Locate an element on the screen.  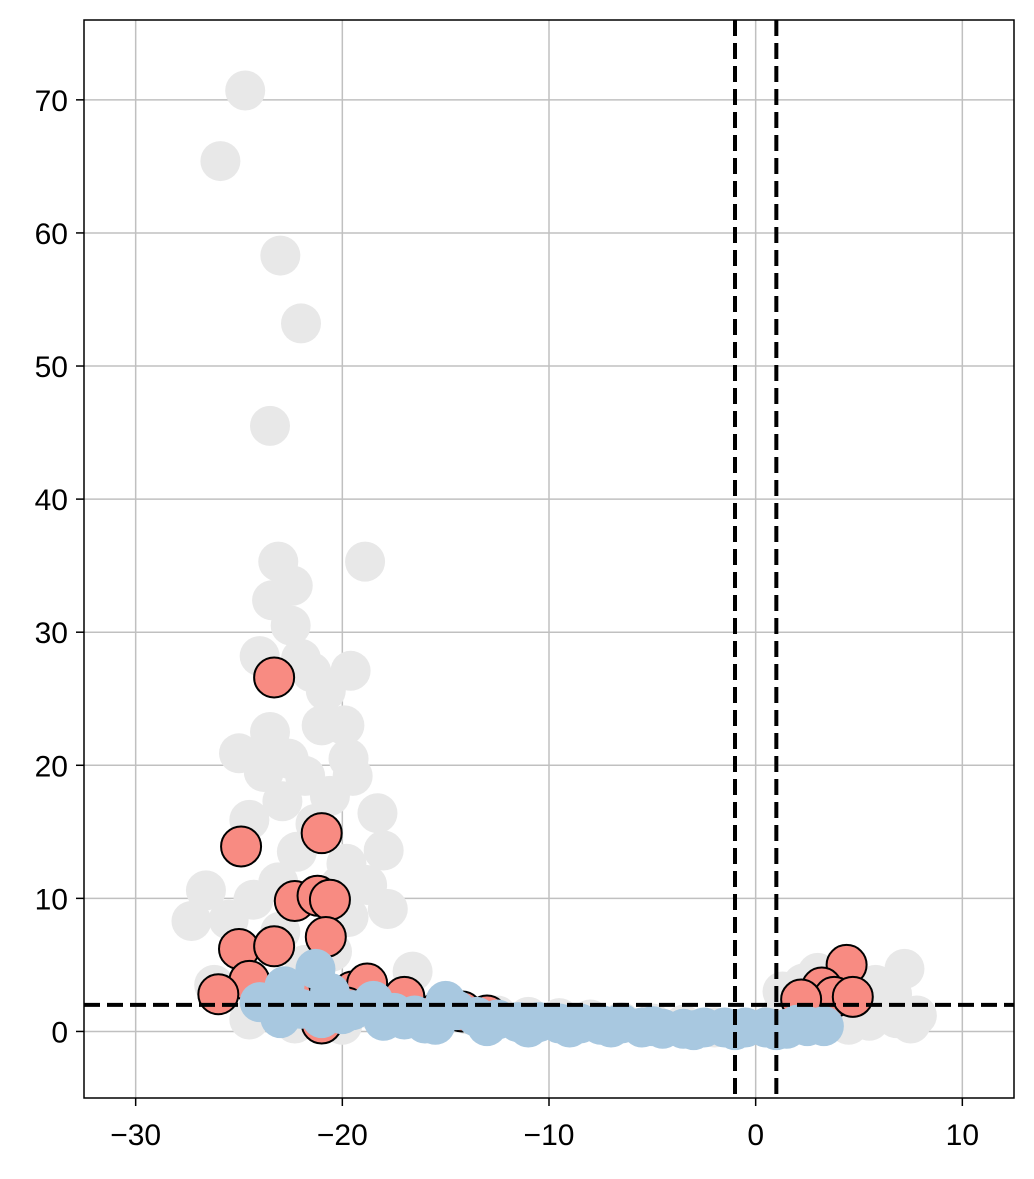
y-tick-label: 0 is located at coordinates (59, 1032).